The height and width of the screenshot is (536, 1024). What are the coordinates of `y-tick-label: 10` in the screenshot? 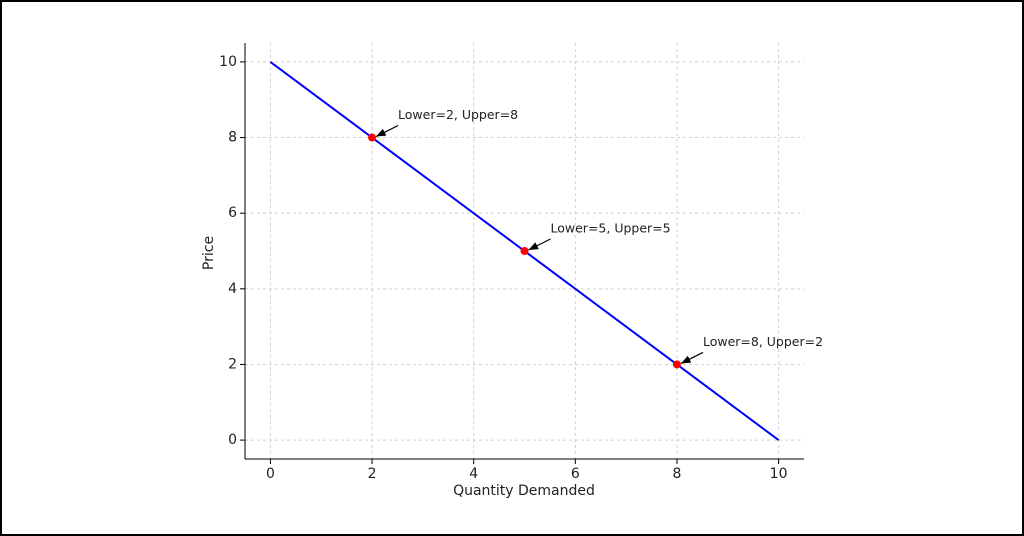 It's located at (228, 62).